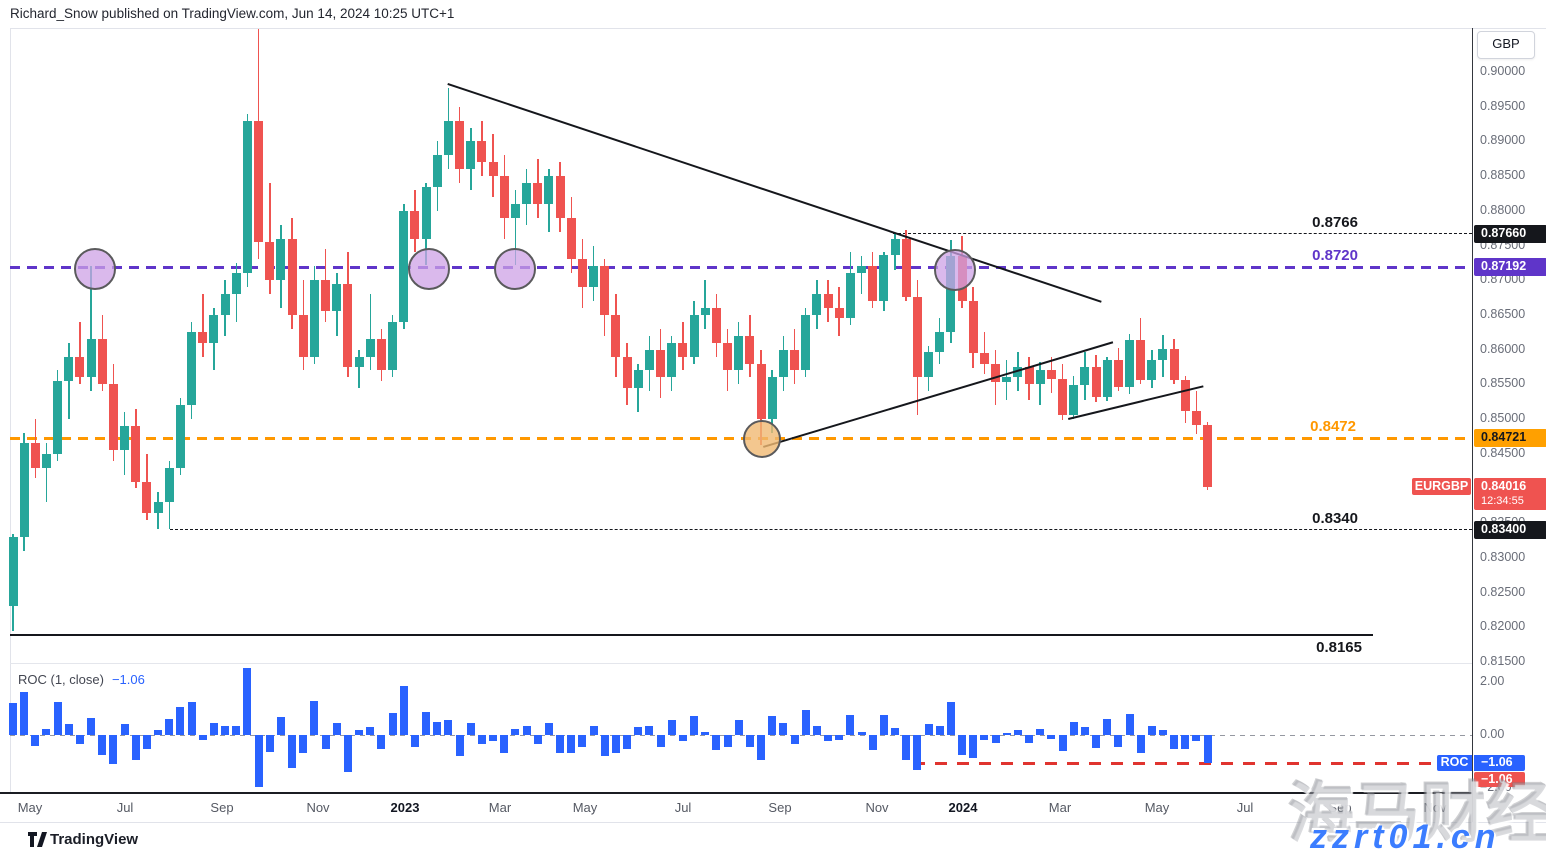 The image size is (1546, 857). What do you see at coordinates (1499, 763) in the screenshot?
I see `roc-value-badge: −1.06` at bounding box center [1499, 763].